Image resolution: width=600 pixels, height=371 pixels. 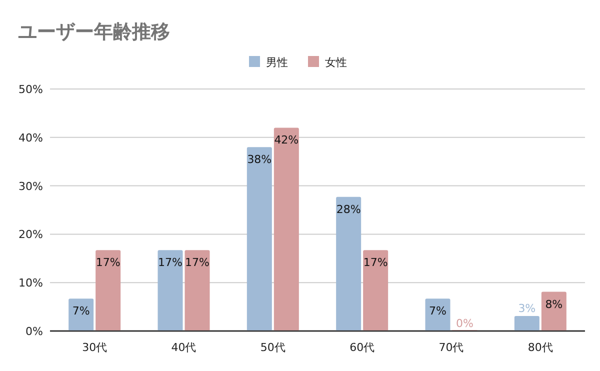 What do you see at coordinates (259, 159) in the screenshot?
I see `data-label: 38%` at bounding box center [259, 159].